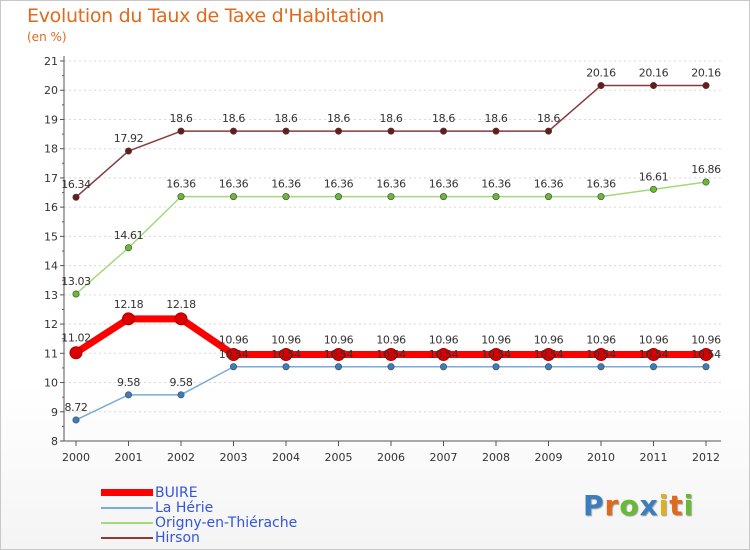 The height and width of the screenshot is (550, 750). Describe the element at coordinates (127, 537) in the screenshot. I see `legend-swatch-hirson` at that location.